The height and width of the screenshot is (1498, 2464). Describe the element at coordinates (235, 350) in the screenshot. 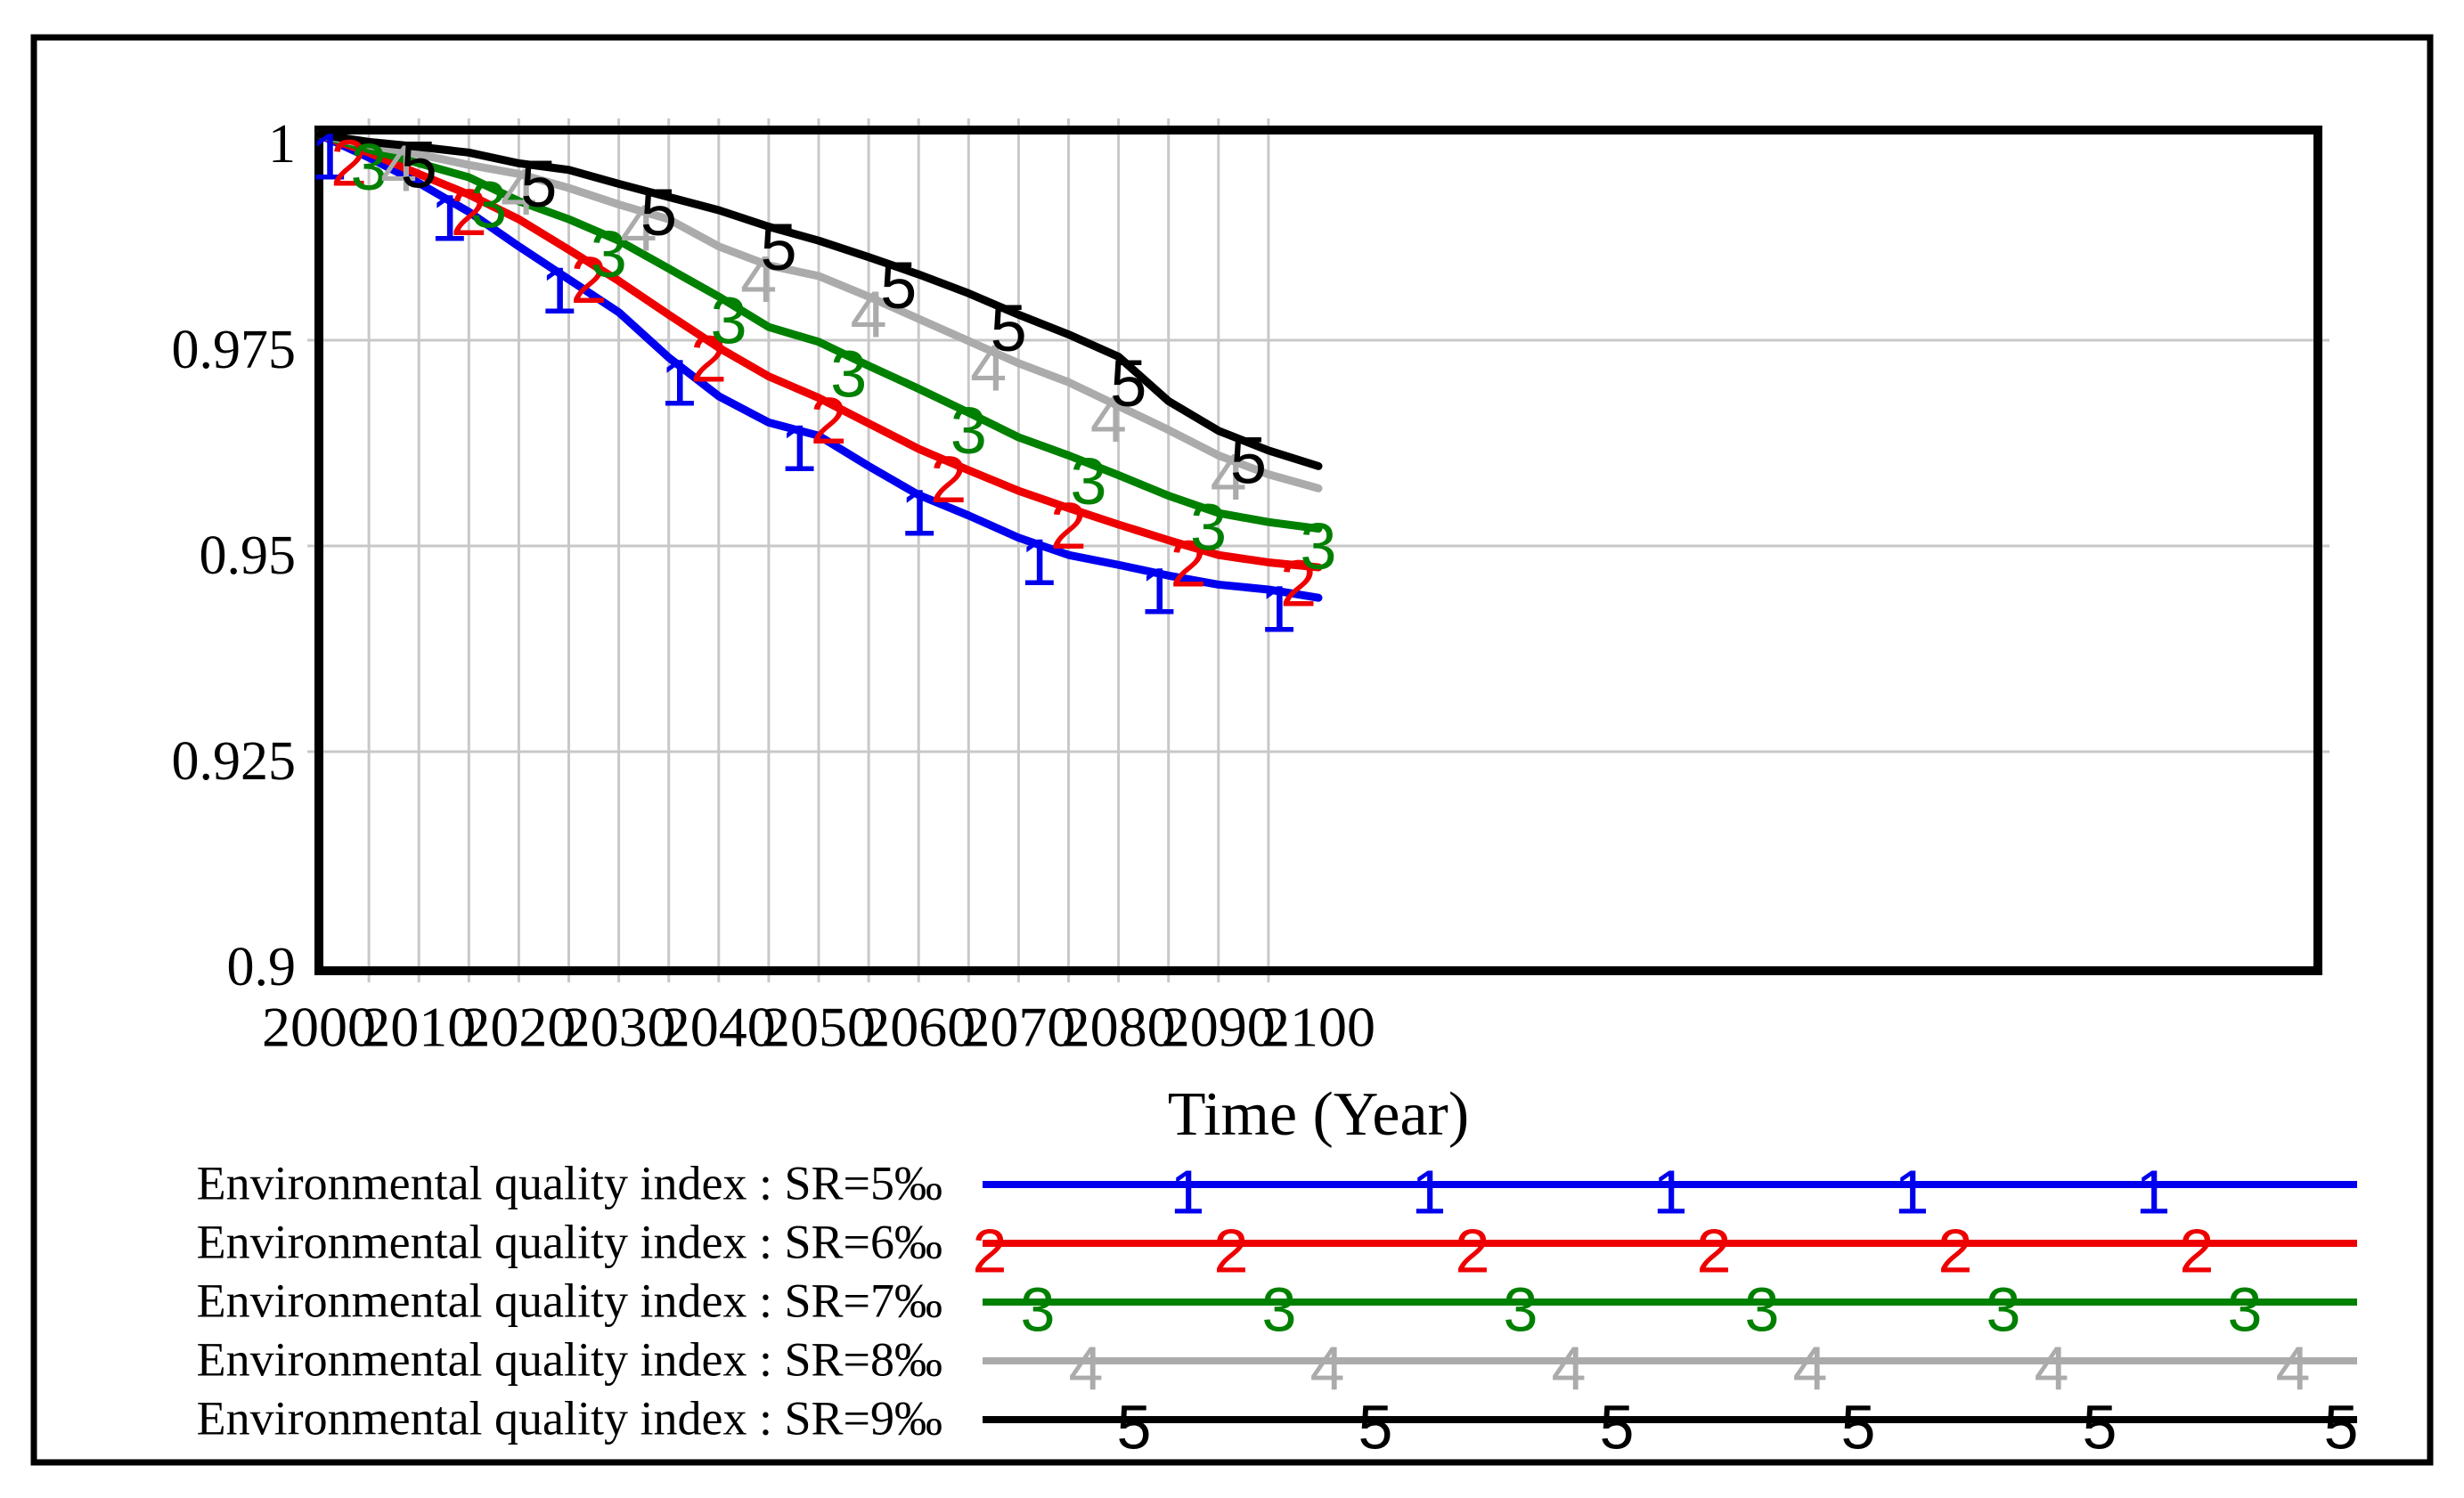

I see `y-tick-label: 0.975` at that location.